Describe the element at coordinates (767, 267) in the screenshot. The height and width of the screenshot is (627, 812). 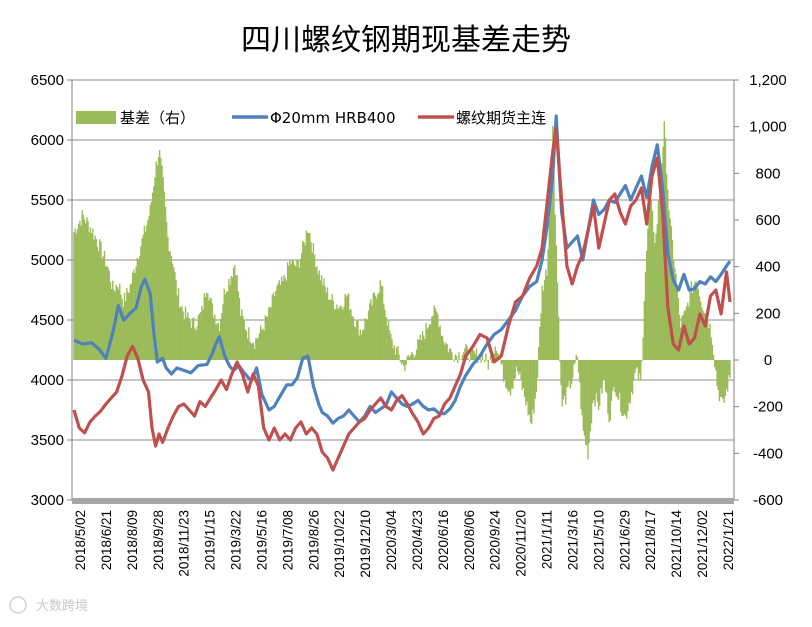
I see `right-tick-label: 400` at that location.